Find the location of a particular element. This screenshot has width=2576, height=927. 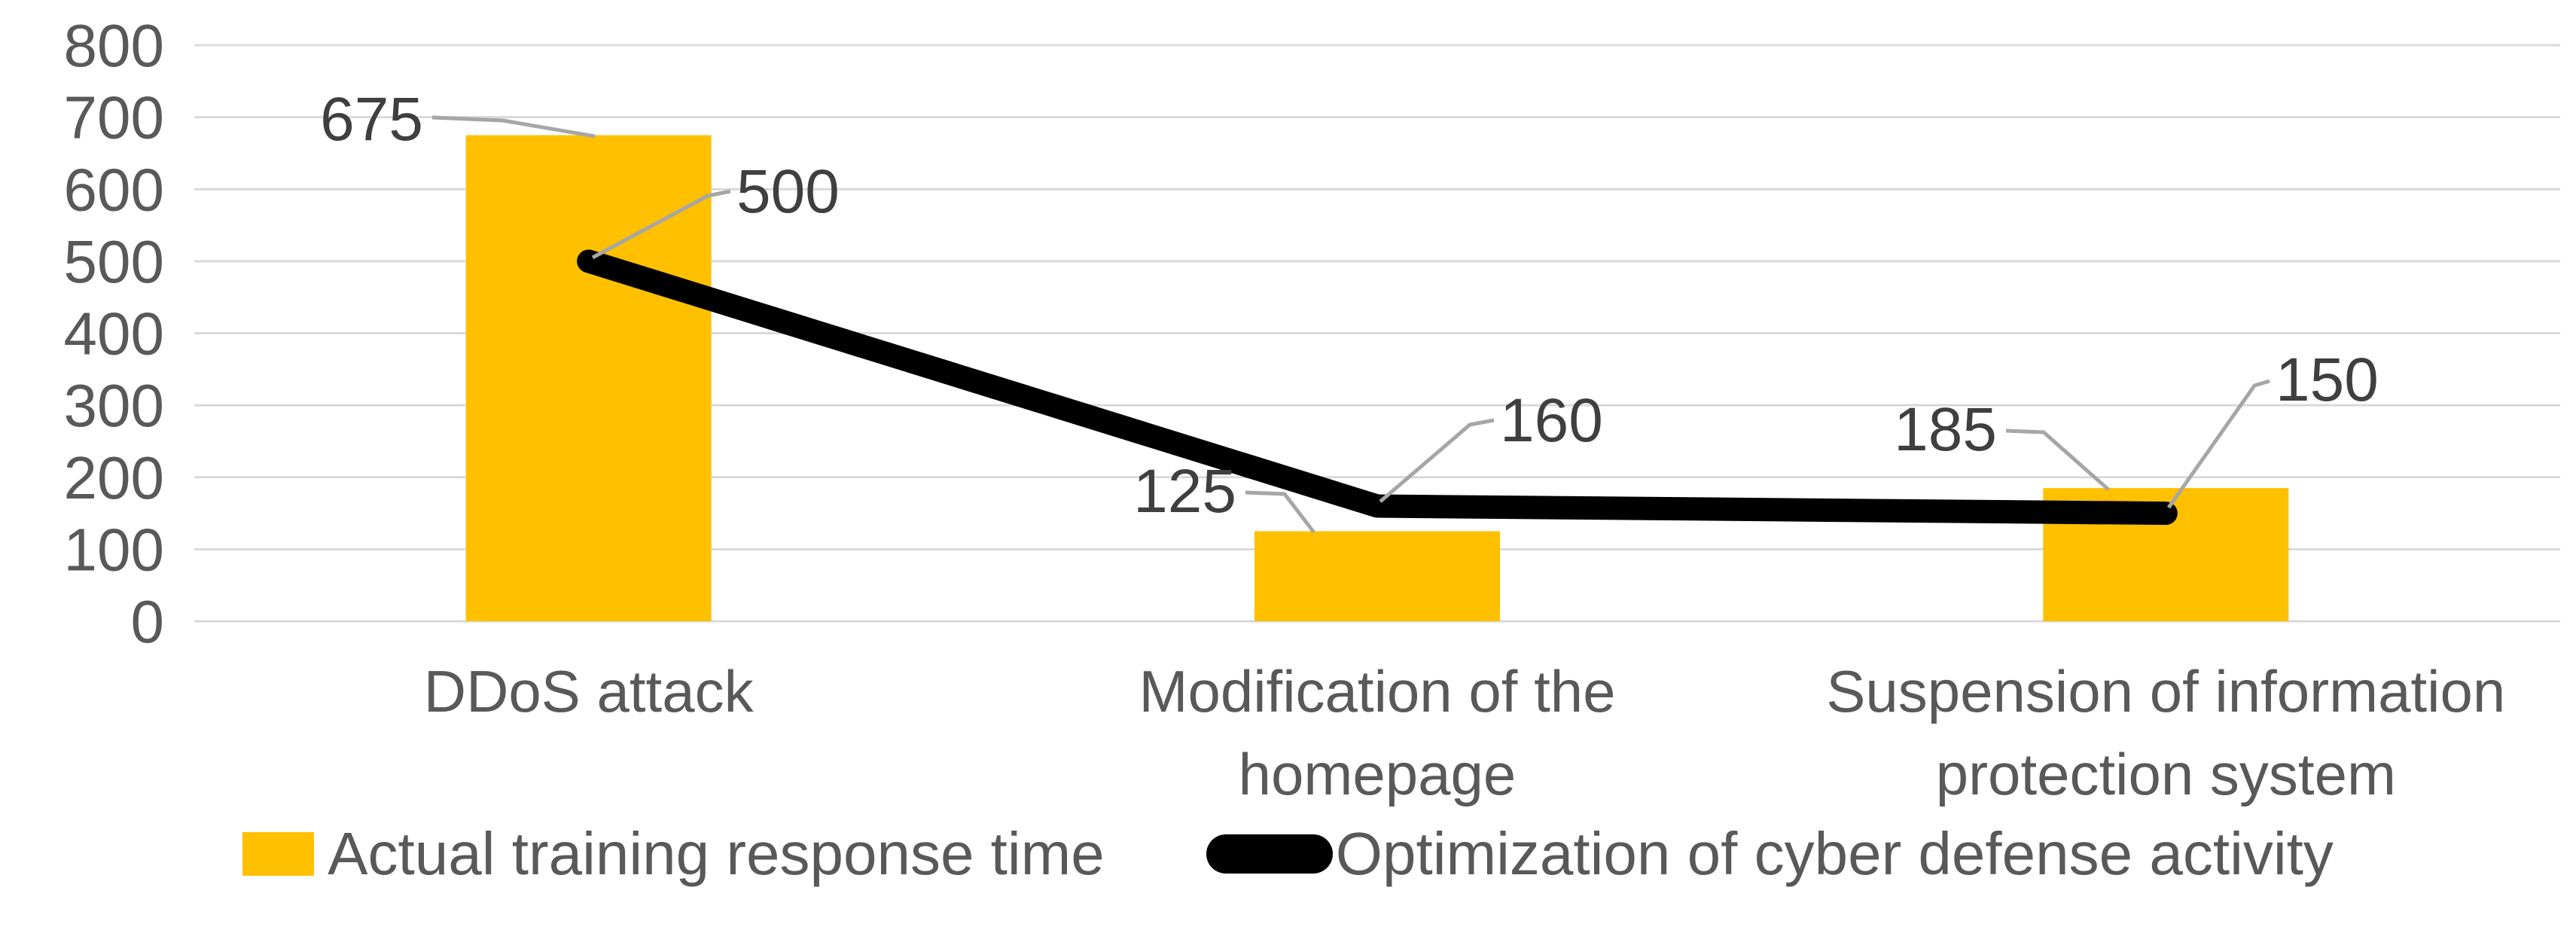

bar-data-label: 125 is located at coordinates (1184, 491).